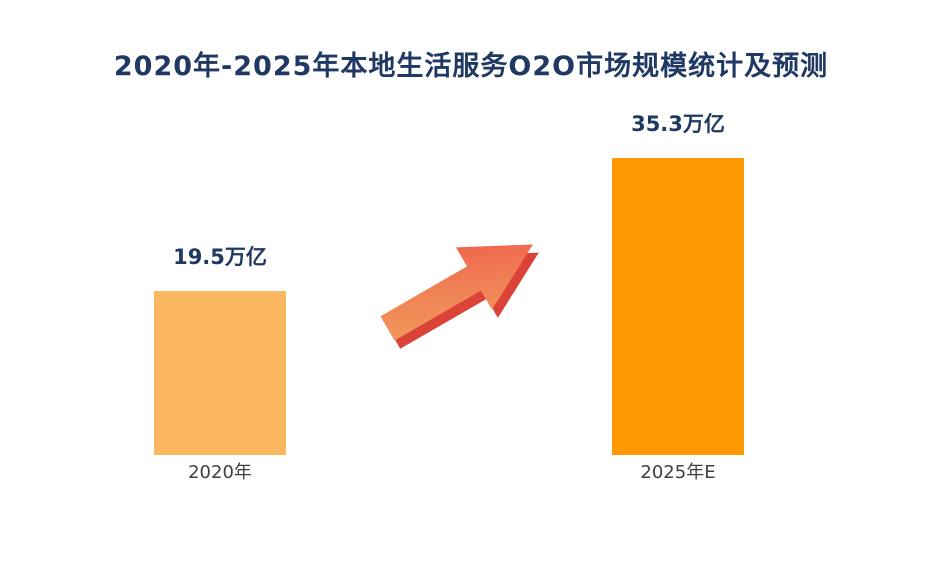 This screenshot has width=942, height=563. What do you see at coordinates (459, 296) in the screenshot?
I see `growth-arrow-icon` at bounding box center [459, 296].